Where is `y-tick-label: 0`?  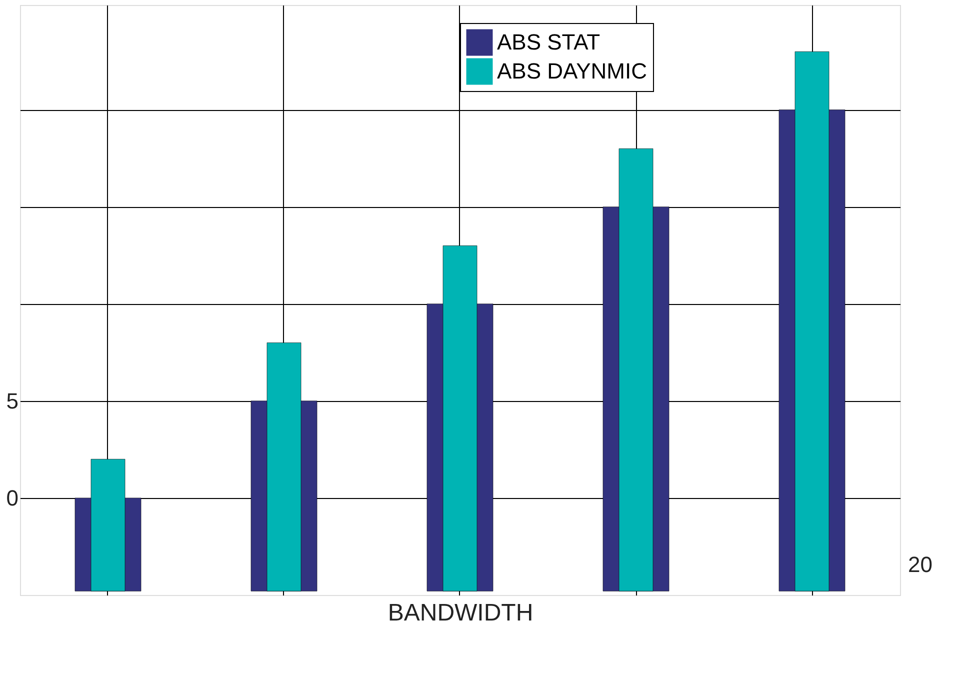 y-tick-label: 0 is located at coordinates (12, 497).